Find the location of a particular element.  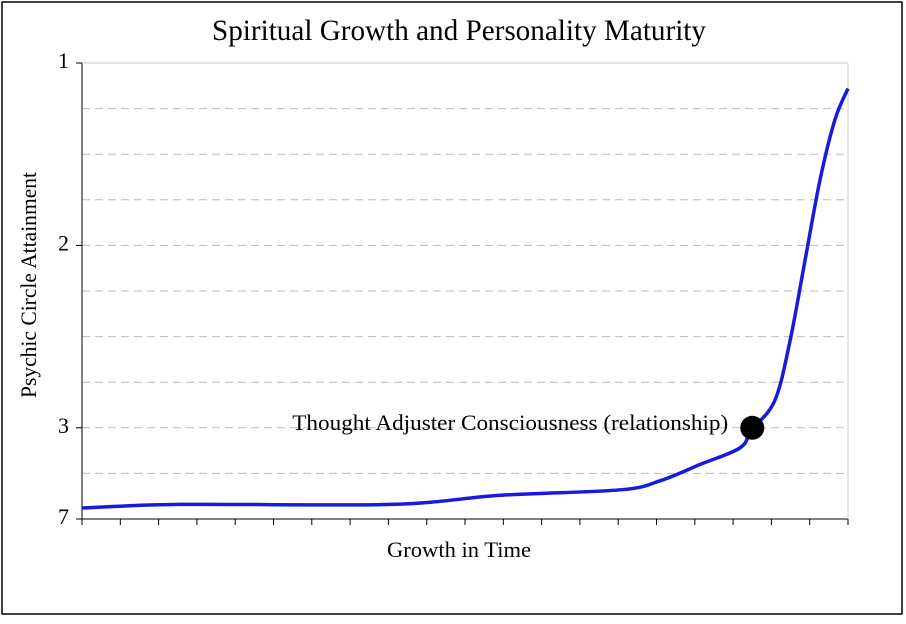

annotation-marker is located at coordinates (752, 427).